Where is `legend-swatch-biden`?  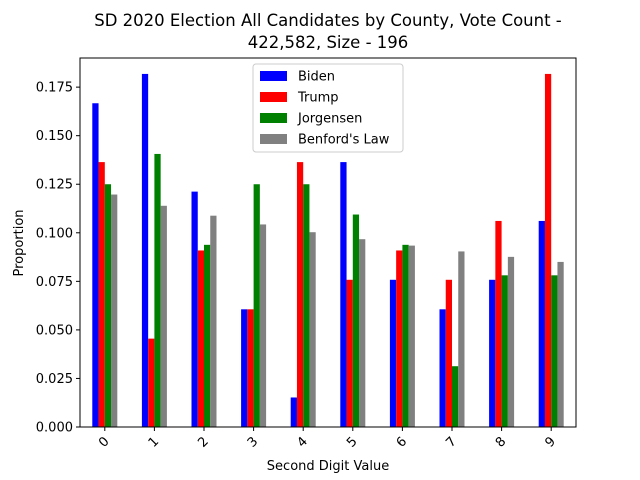
legend-swatch-biden is located at coordinates (273, 76).